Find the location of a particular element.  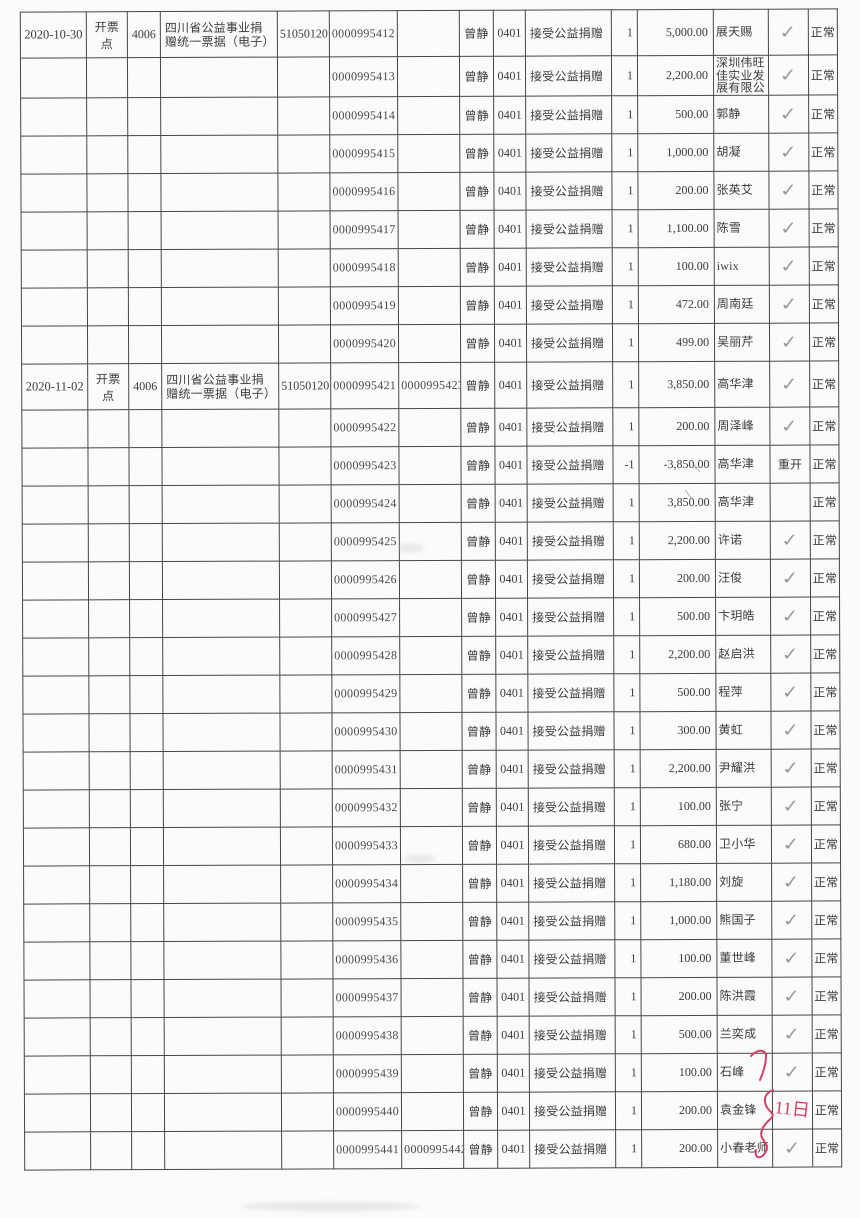

payer-text: 刘旋 is located at coordinates (731, 882).